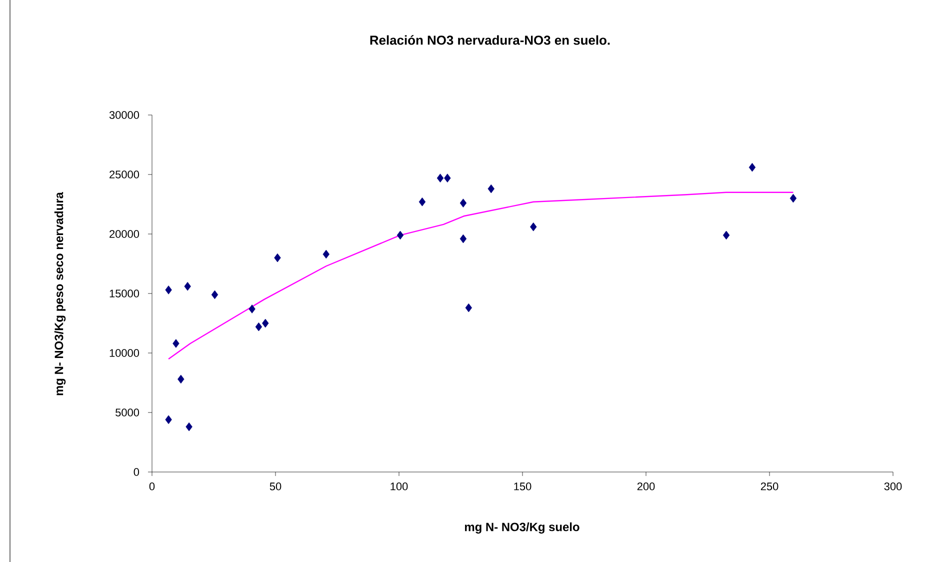 The image size is (926, 562). What do you see at coordinates (125, 234) in the screenshot?
I see `y-tick-label: 20000` at bounding box center [125, 234].